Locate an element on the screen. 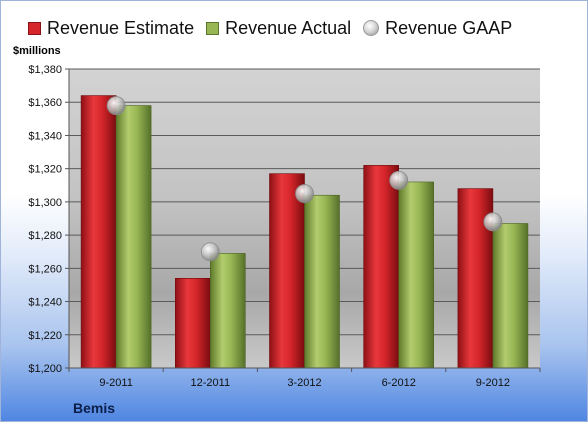 The width and height of the screenshot is (588, 422). y-tick-label: $1,280 is located at coordinates (45, 236).